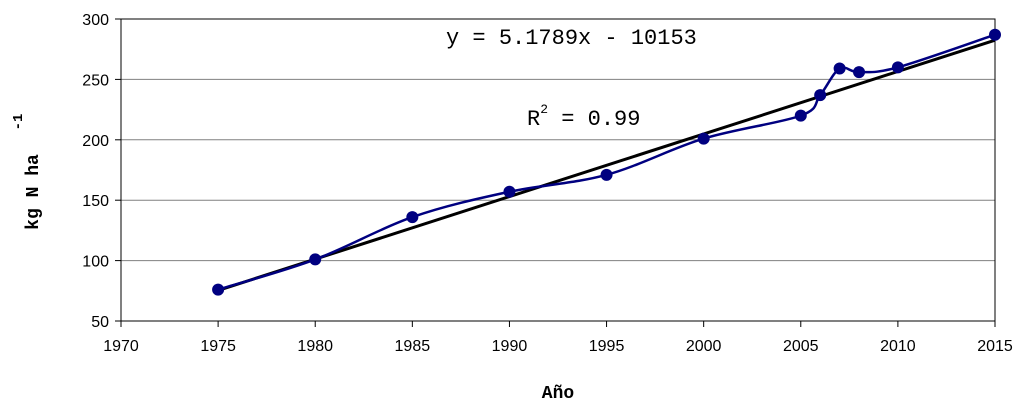  I want to click on x-axis-title: Año, so click(558, 394).